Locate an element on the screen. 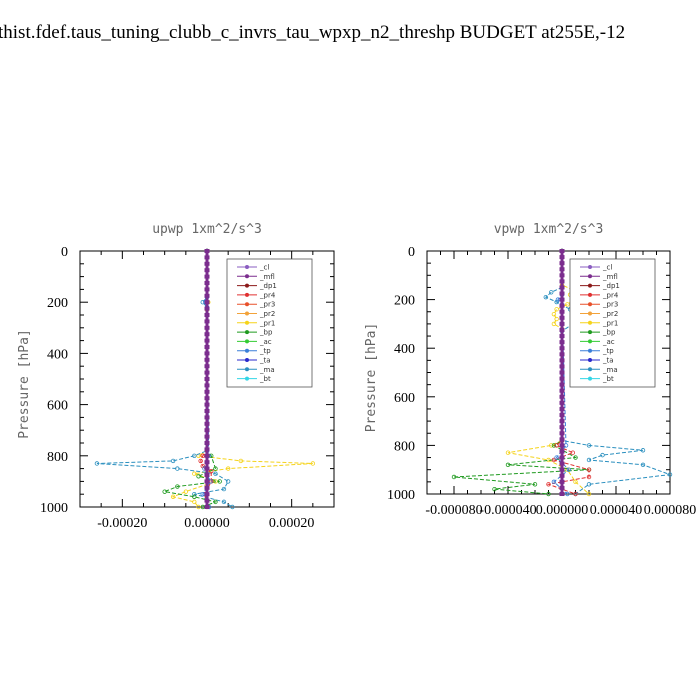  y-tick-label: 1000 is located at coordinates (54, 508).